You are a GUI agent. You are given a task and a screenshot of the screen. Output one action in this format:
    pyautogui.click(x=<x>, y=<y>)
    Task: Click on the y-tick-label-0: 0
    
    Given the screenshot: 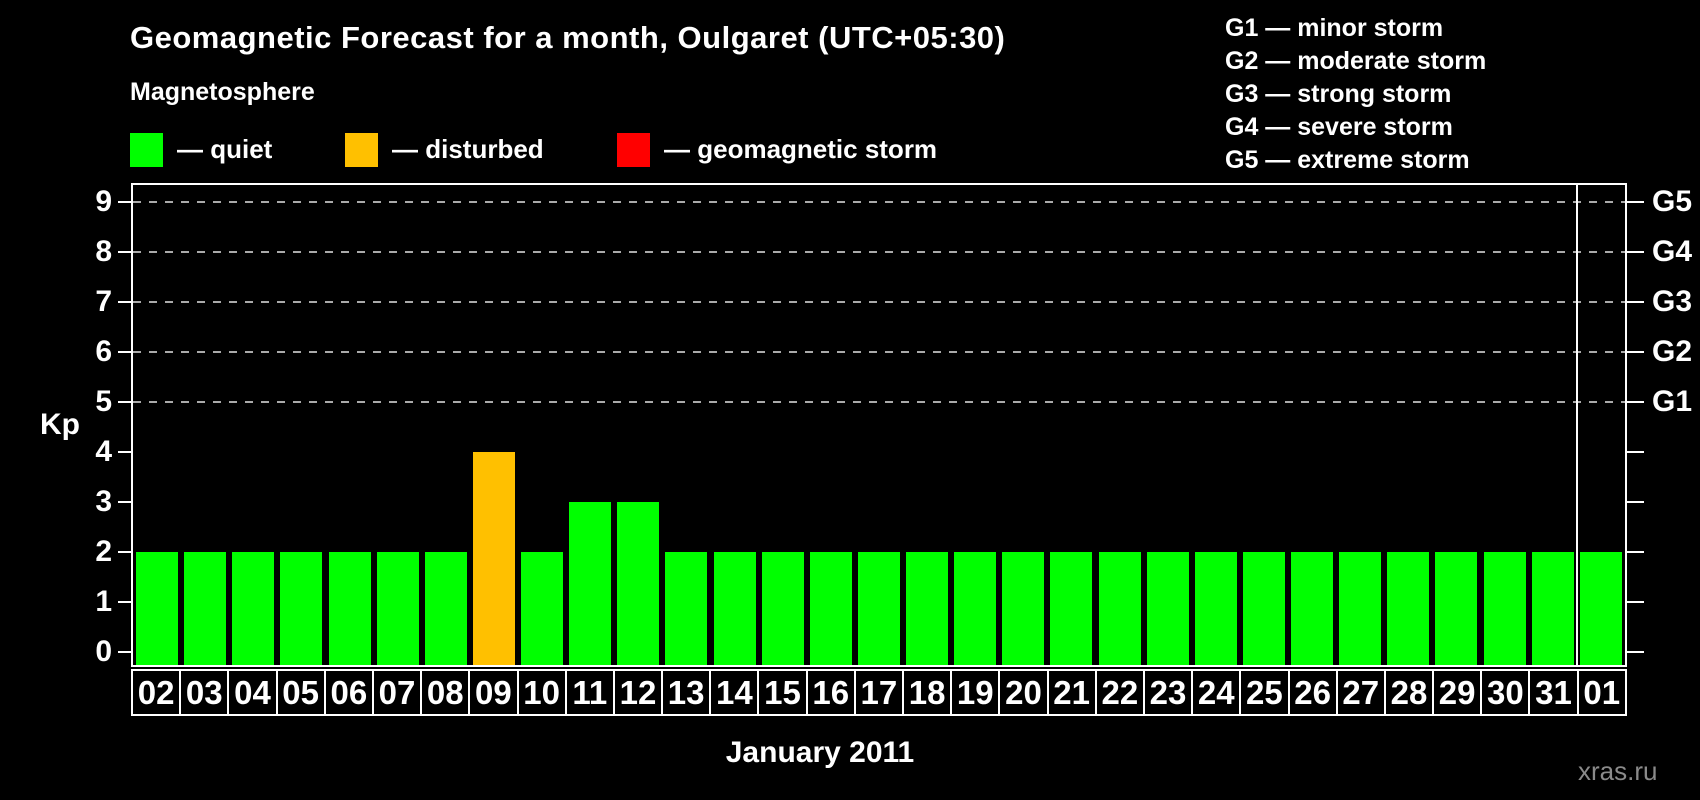 What is the action you would take?
    pyautogui.click(x=103, y=651)
    